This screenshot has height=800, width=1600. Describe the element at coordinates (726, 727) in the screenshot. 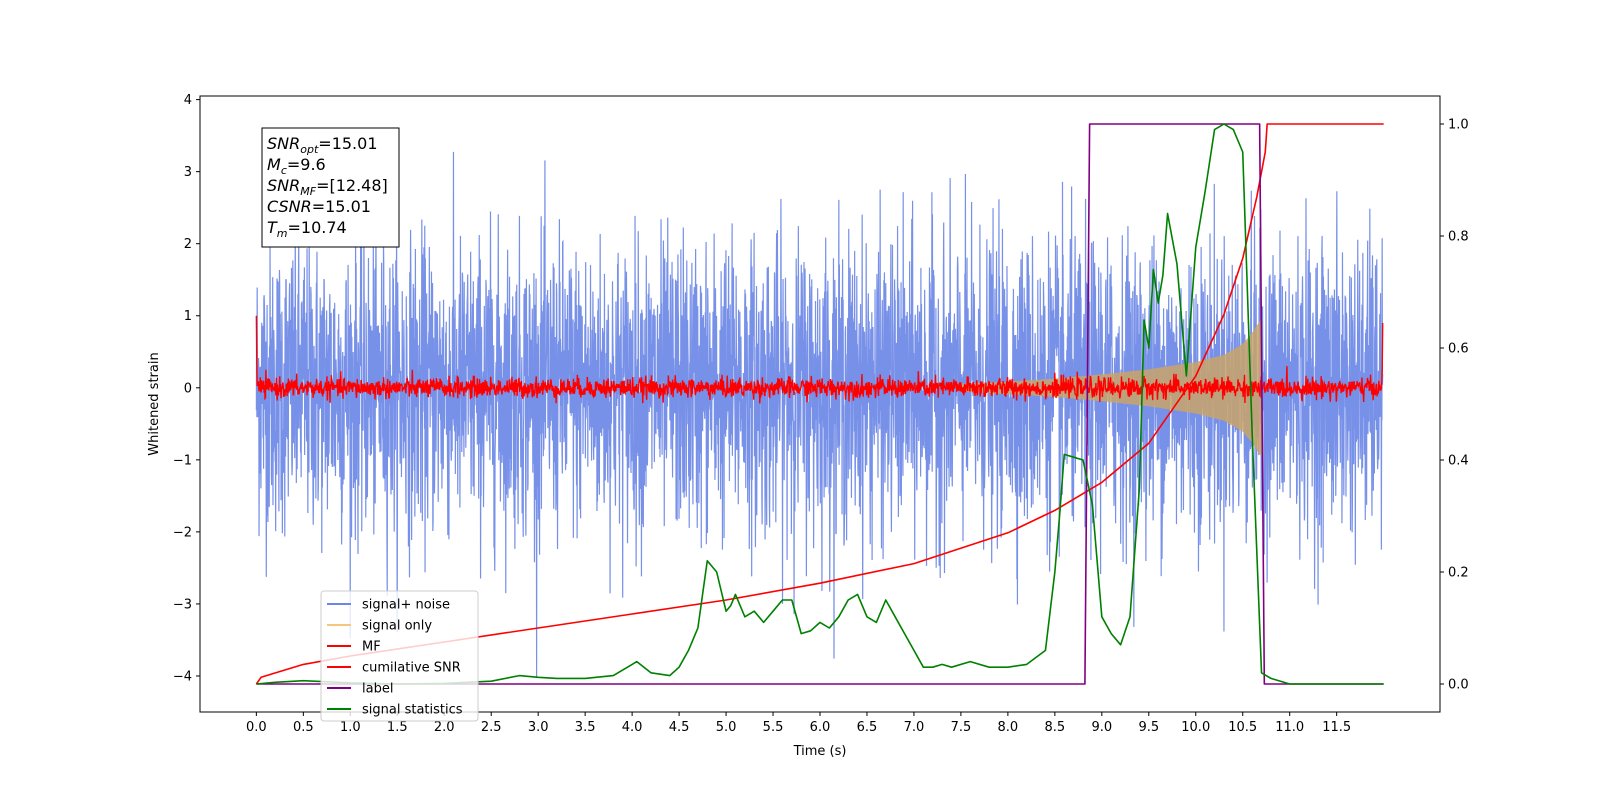

I see `x-tick-label: 5.0` at that location.